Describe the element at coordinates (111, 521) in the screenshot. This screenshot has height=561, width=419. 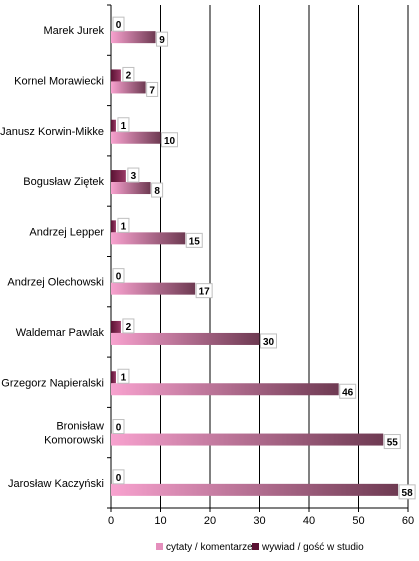
I see `x-tick-label: 0` at that location.